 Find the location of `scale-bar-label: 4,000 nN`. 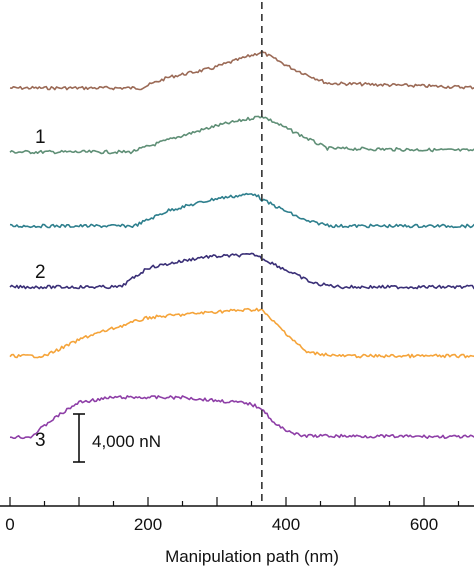

scale-bar-label: 4,000 nN is located at coordinates (126, 441).